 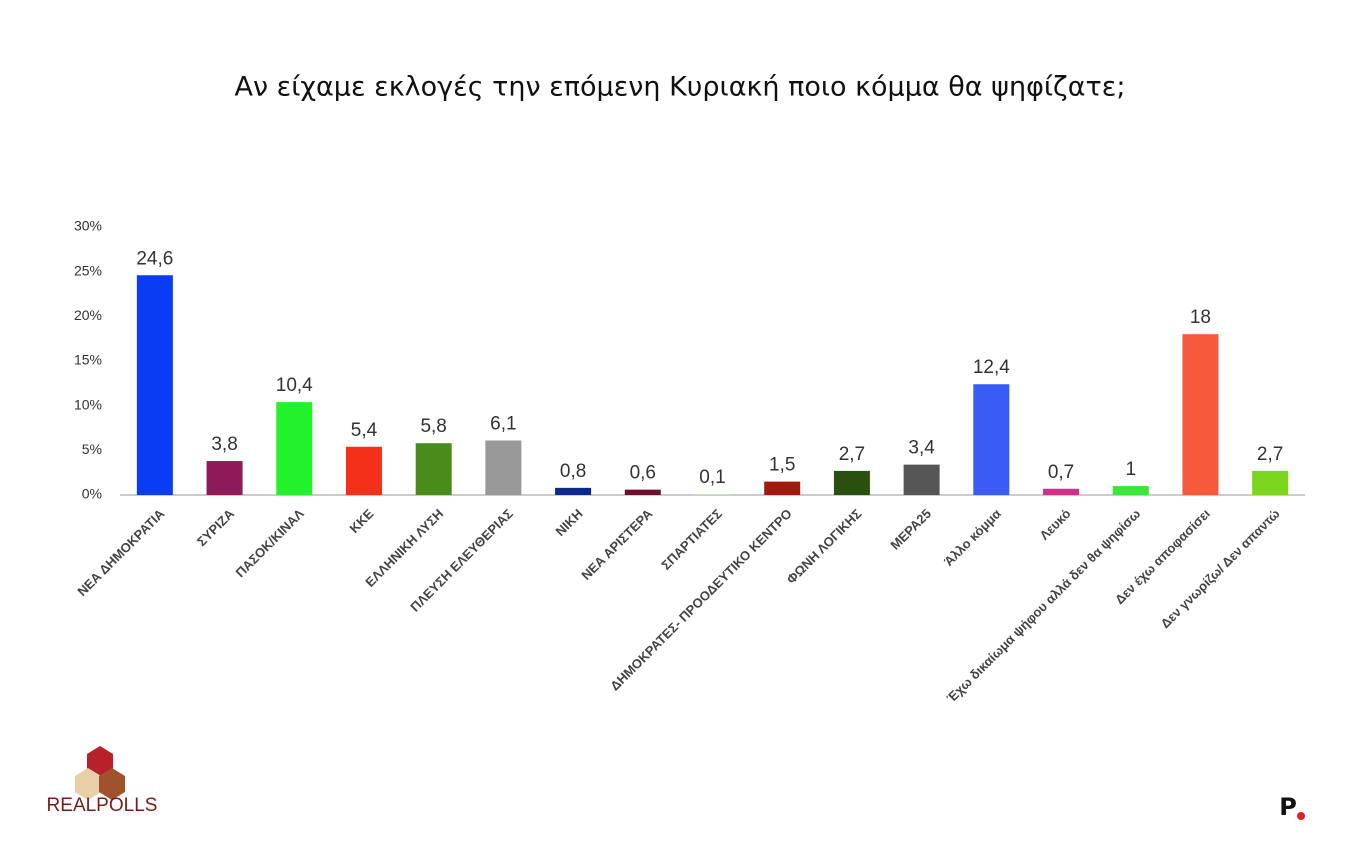 What do you see at coordinates (1288, 807) in the screenshot?
I see `publisher-logo: P` at bounding box center [1288, 807].